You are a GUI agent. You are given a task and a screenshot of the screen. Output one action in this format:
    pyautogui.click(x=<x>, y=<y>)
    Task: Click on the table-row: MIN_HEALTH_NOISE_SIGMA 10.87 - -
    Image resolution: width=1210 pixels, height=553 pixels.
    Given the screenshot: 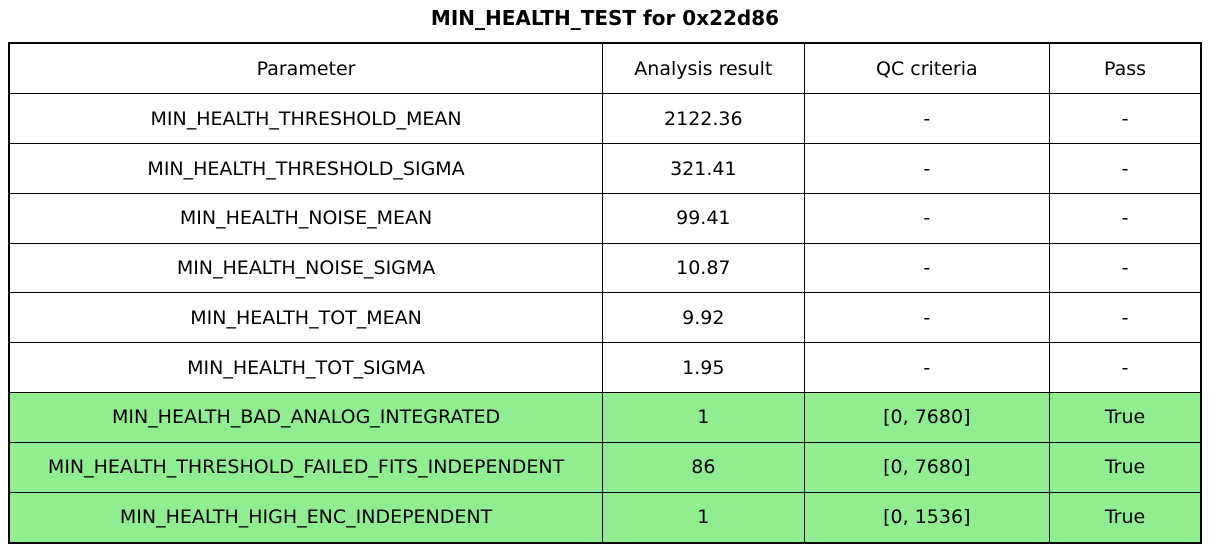 What is the action you would take?
    pyautogui.click(x=605, y=268)
    